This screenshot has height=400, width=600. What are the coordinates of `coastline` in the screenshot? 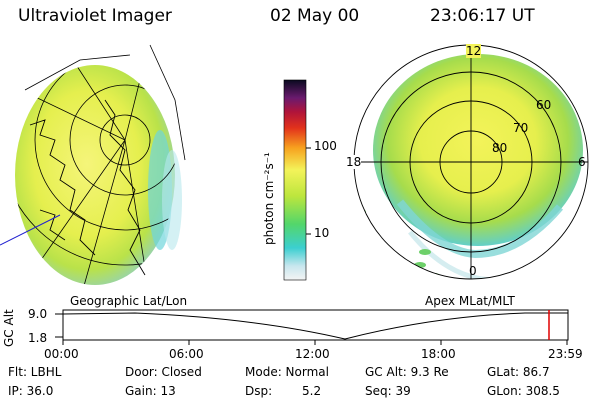 It's located at (87, 187).